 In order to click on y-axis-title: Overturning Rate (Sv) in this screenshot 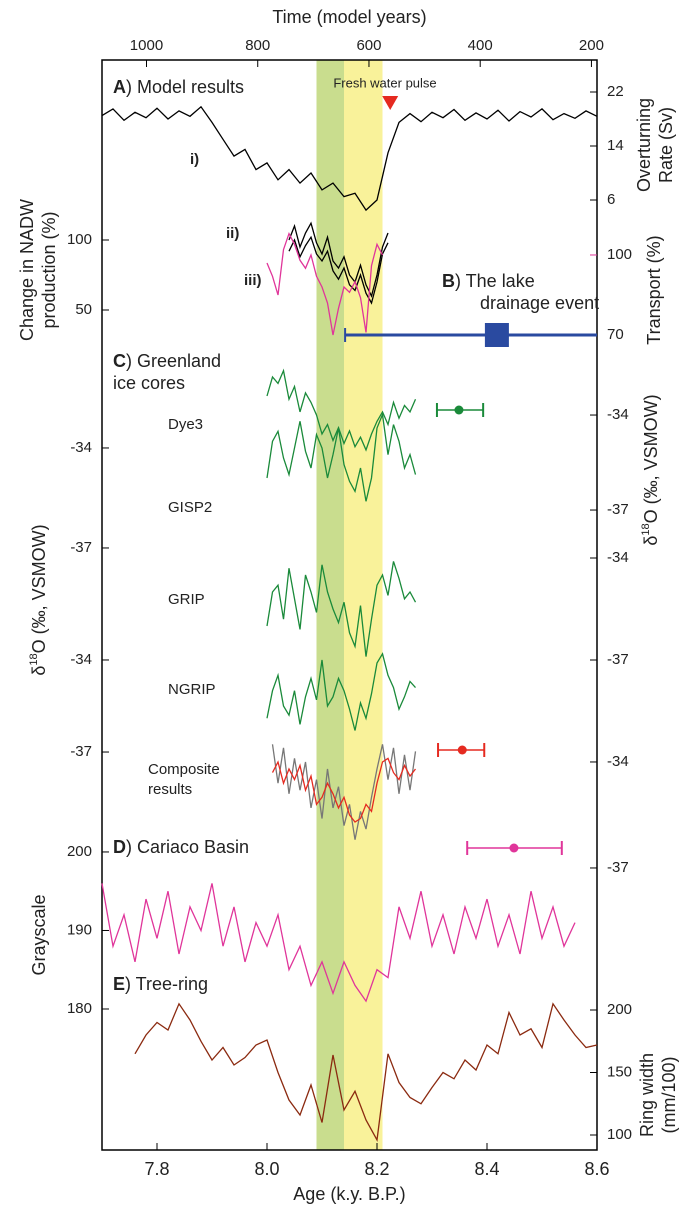, I will do `click(655, 145)`.